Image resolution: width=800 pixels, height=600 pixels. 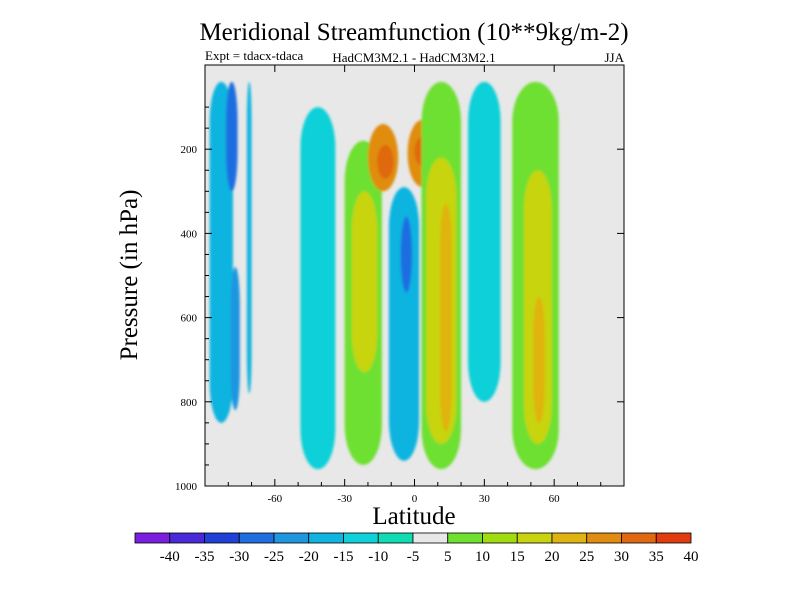 What do you see at coordinates (189, 150) in the screenshot?
I see `y-tick-label: 200` at bounding box center [189, 150].